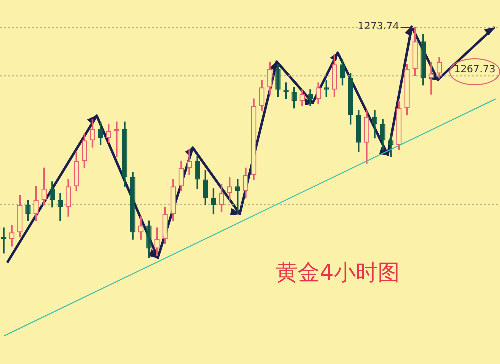  I want to click on annotation: 1267.73, so click(475, 70).